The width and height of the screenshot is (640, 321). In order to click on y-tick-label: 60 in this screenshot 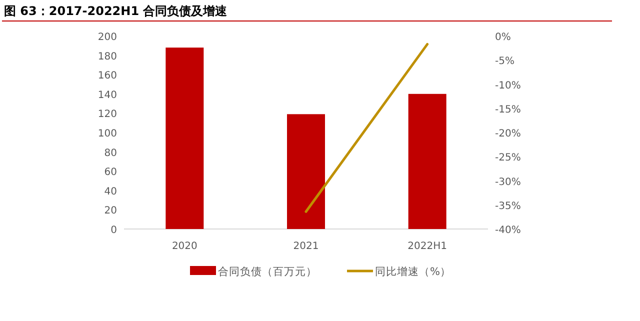, I will do `click(110, 172)`.